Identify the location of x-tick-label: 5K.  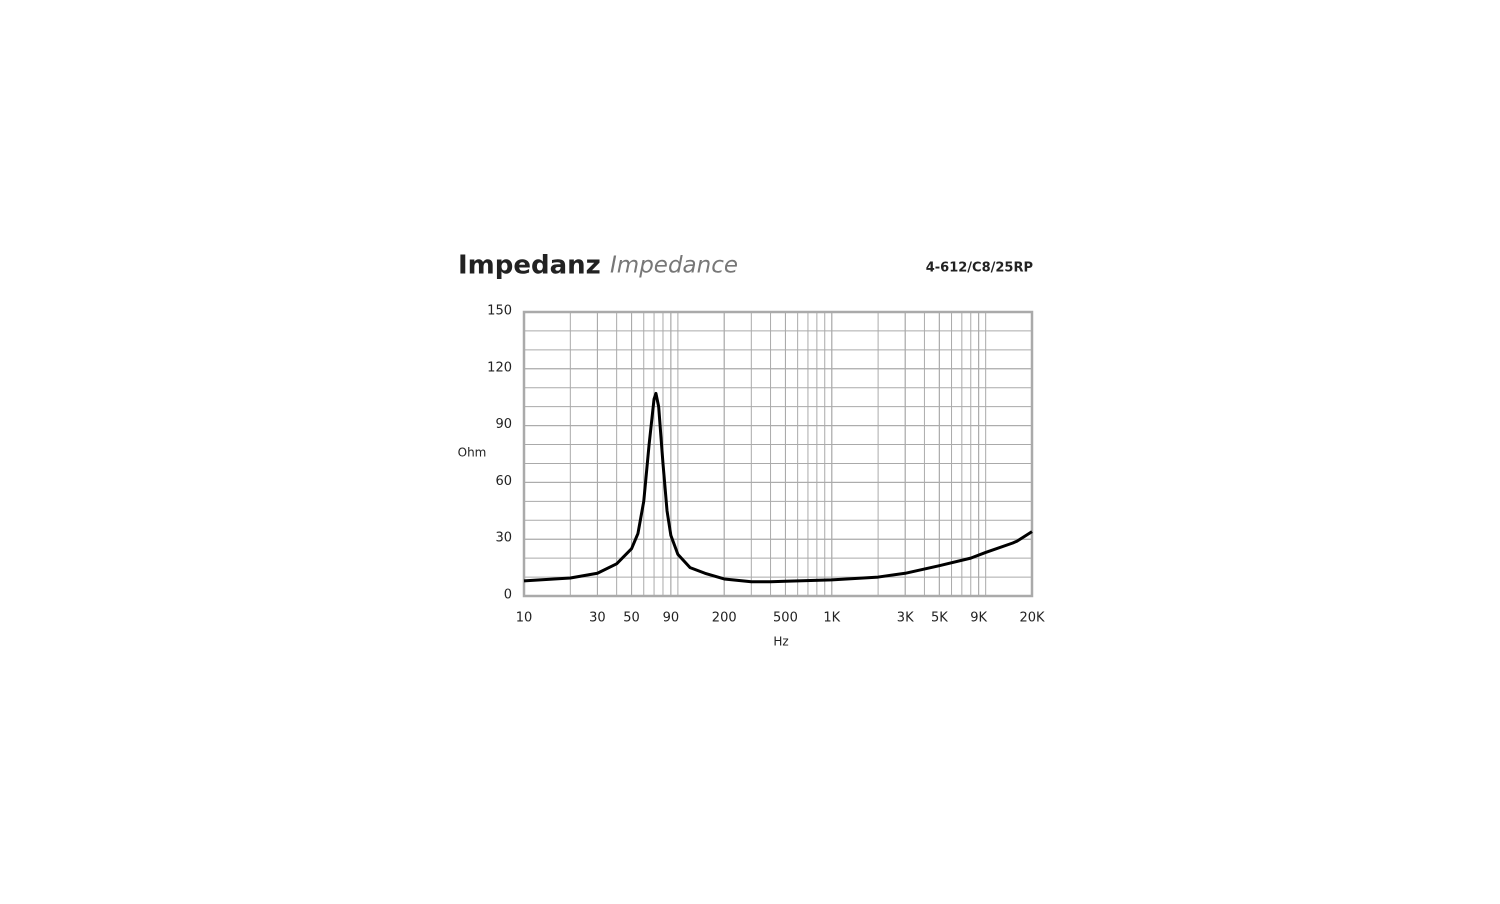
(939, 618).